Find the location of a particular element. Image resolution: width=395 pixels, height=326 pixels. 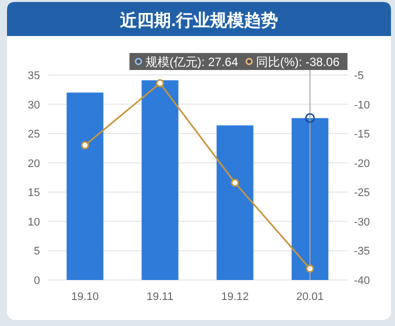

y2-tick-label: -20 is located at coordinates (362, 164).